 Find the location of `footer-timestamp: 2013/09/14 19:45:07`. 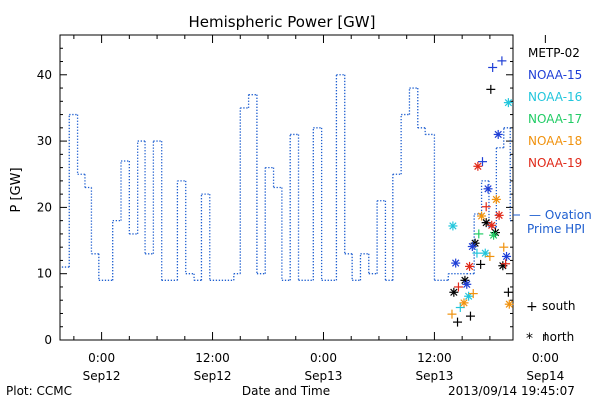

footer-timestamp: 2013/09/14 19:45:07 is located at coordinates (511, 391).